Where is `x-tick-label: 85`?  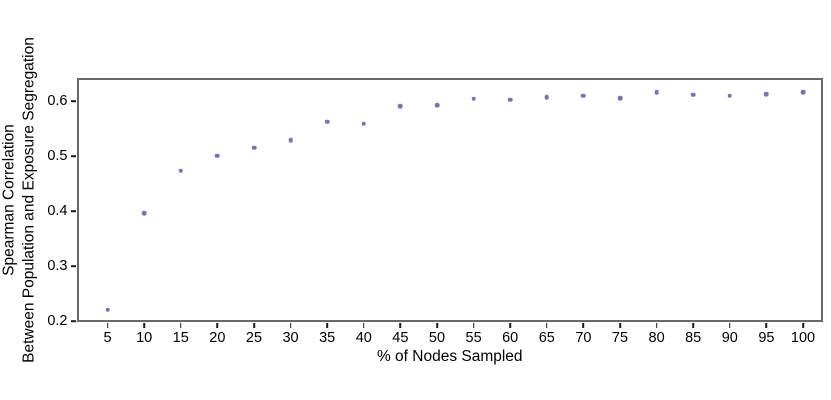 x-tick-label: 85 is located at coordinates (693, 338).